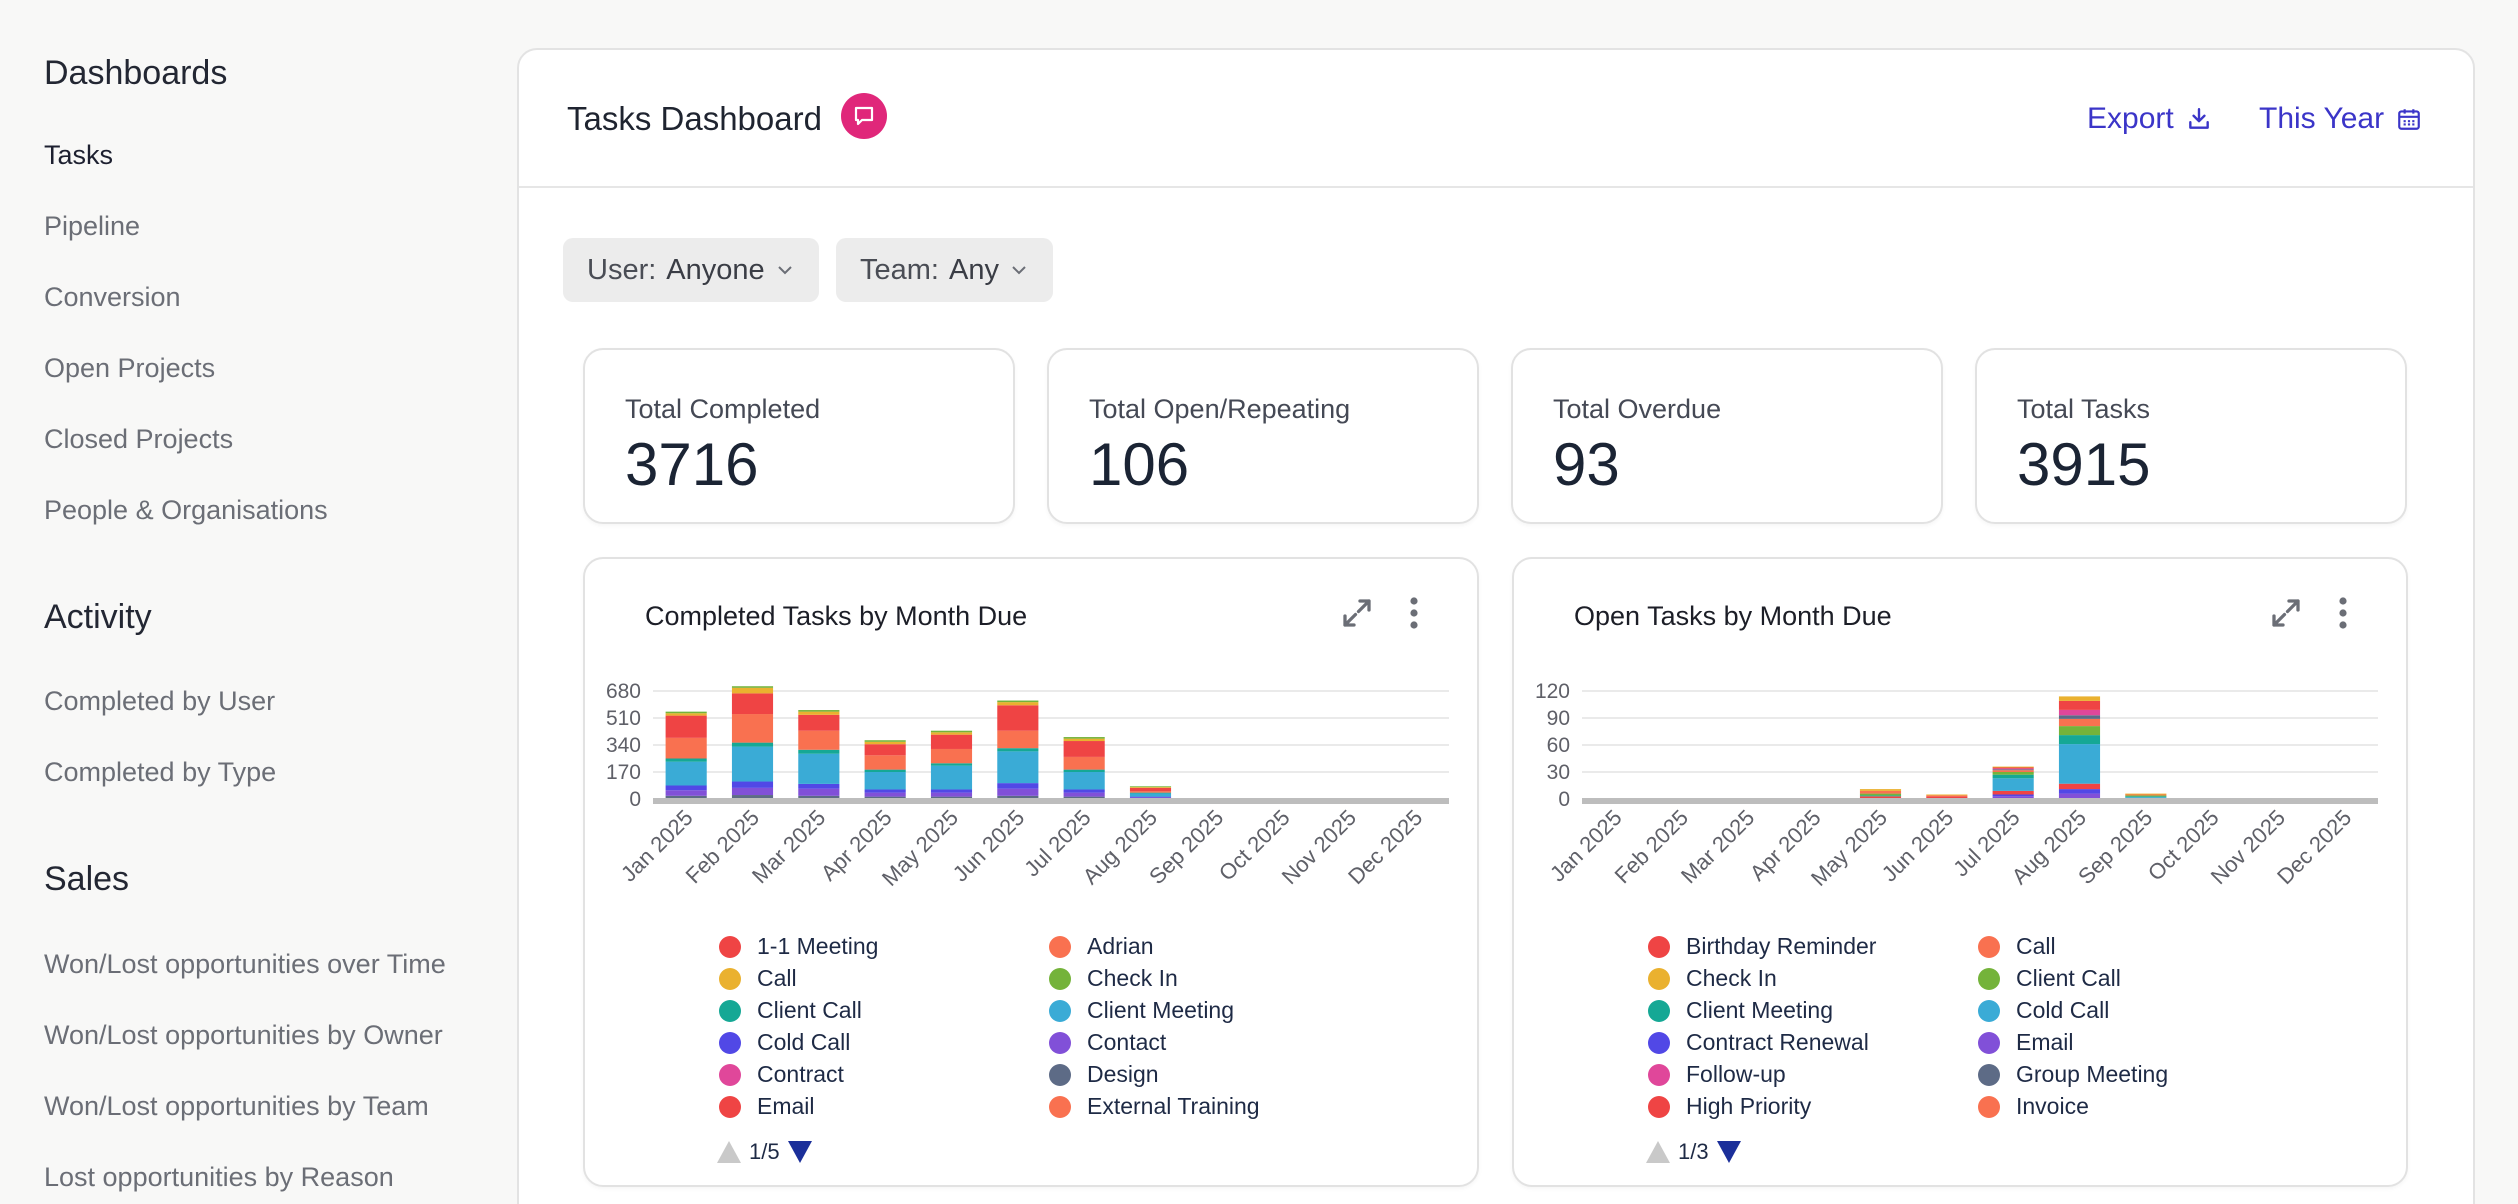 Image resolution: width=2518 pixels, height=1204 pixels. Describe the element at coordinates (1357, 613) in the screenshot. I see `expand-icon` at that location.